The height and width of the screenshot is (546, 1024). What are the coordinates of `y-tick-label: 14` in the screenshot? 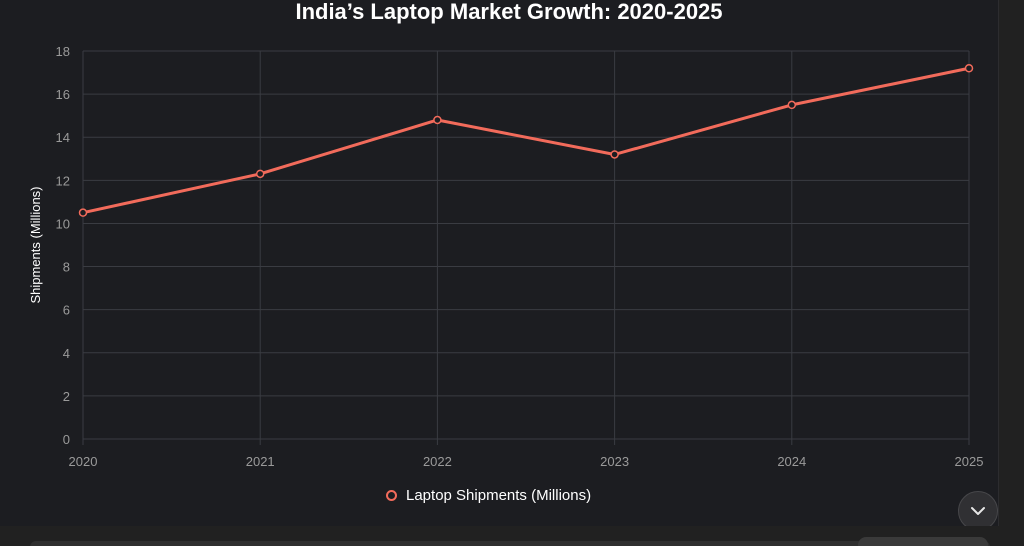 It's located at (63, 137).